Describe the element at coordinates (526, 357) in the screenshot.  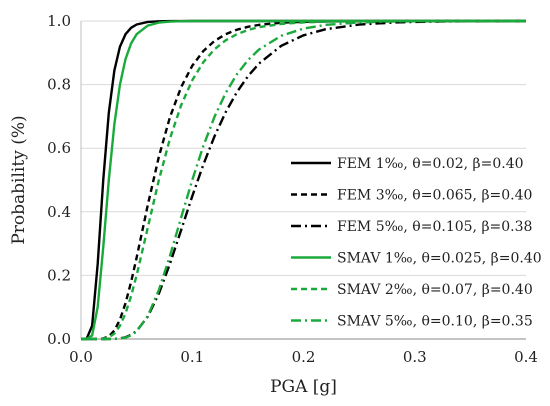
I see `x-tick-label: 0.4` at that location.